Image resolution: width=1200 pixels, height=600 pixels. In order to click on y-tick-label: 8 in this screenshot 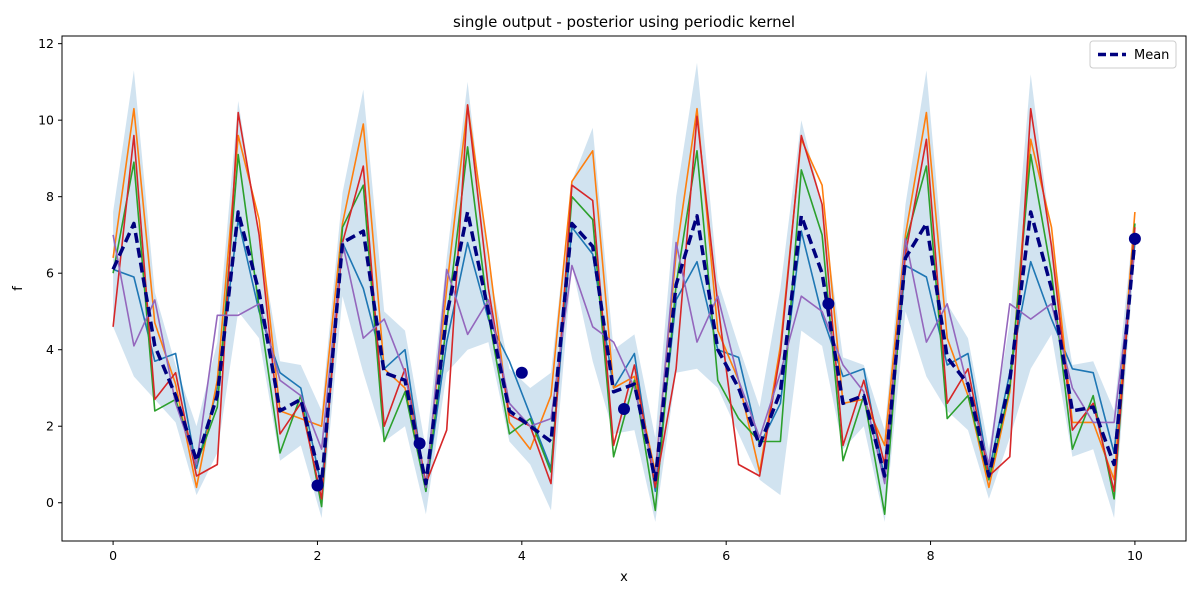, I will do `click(50, 196)`.